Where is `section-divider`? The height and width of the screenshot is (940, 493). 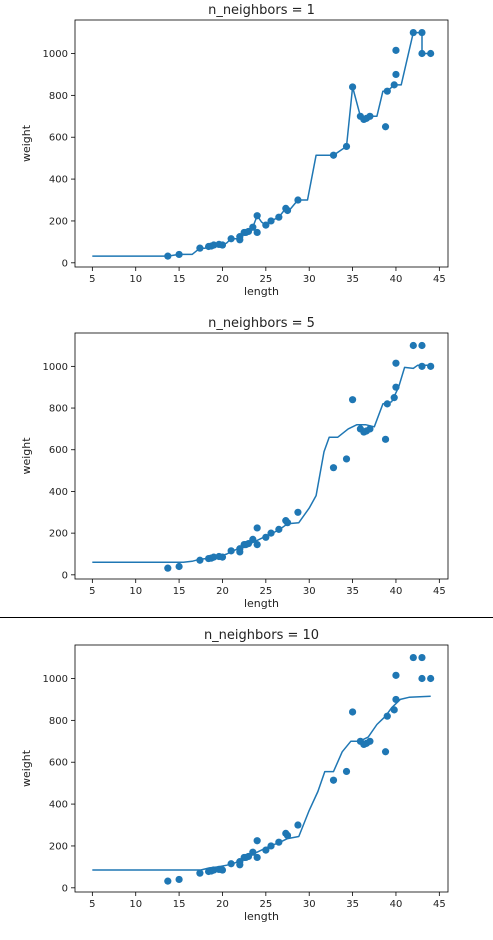
section-divider is located at coordinates (246, 617).